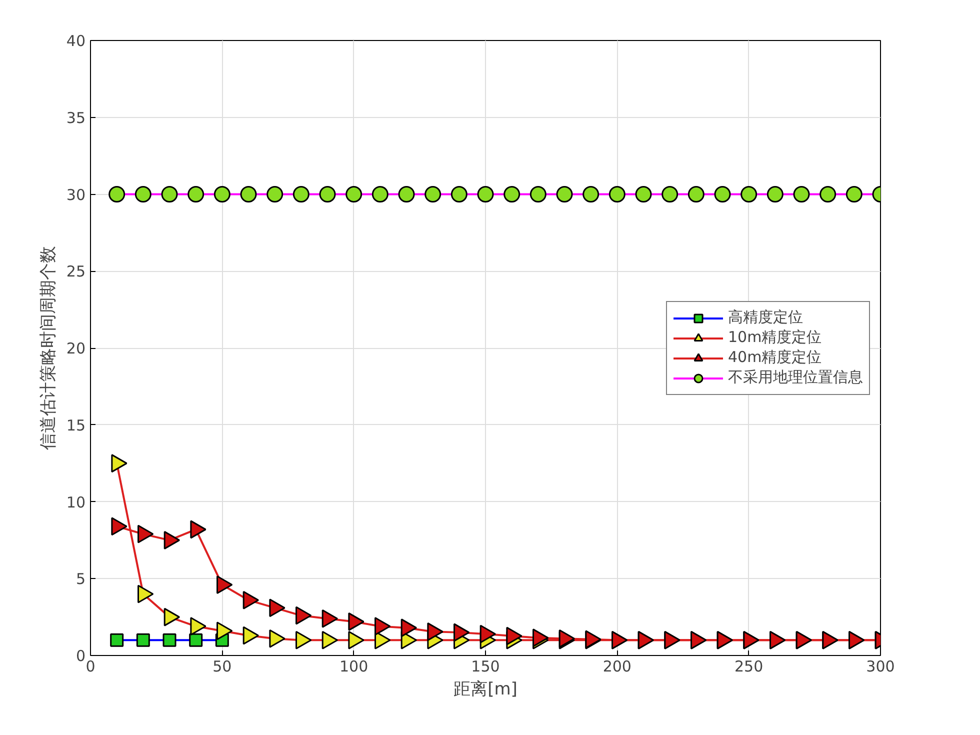 The width and height of the screenshot is (980, 735). What do you see at coordinates (617, 667) in the screenshot?
I see `x-tick-label: 200` at bounding box center [617, 667].